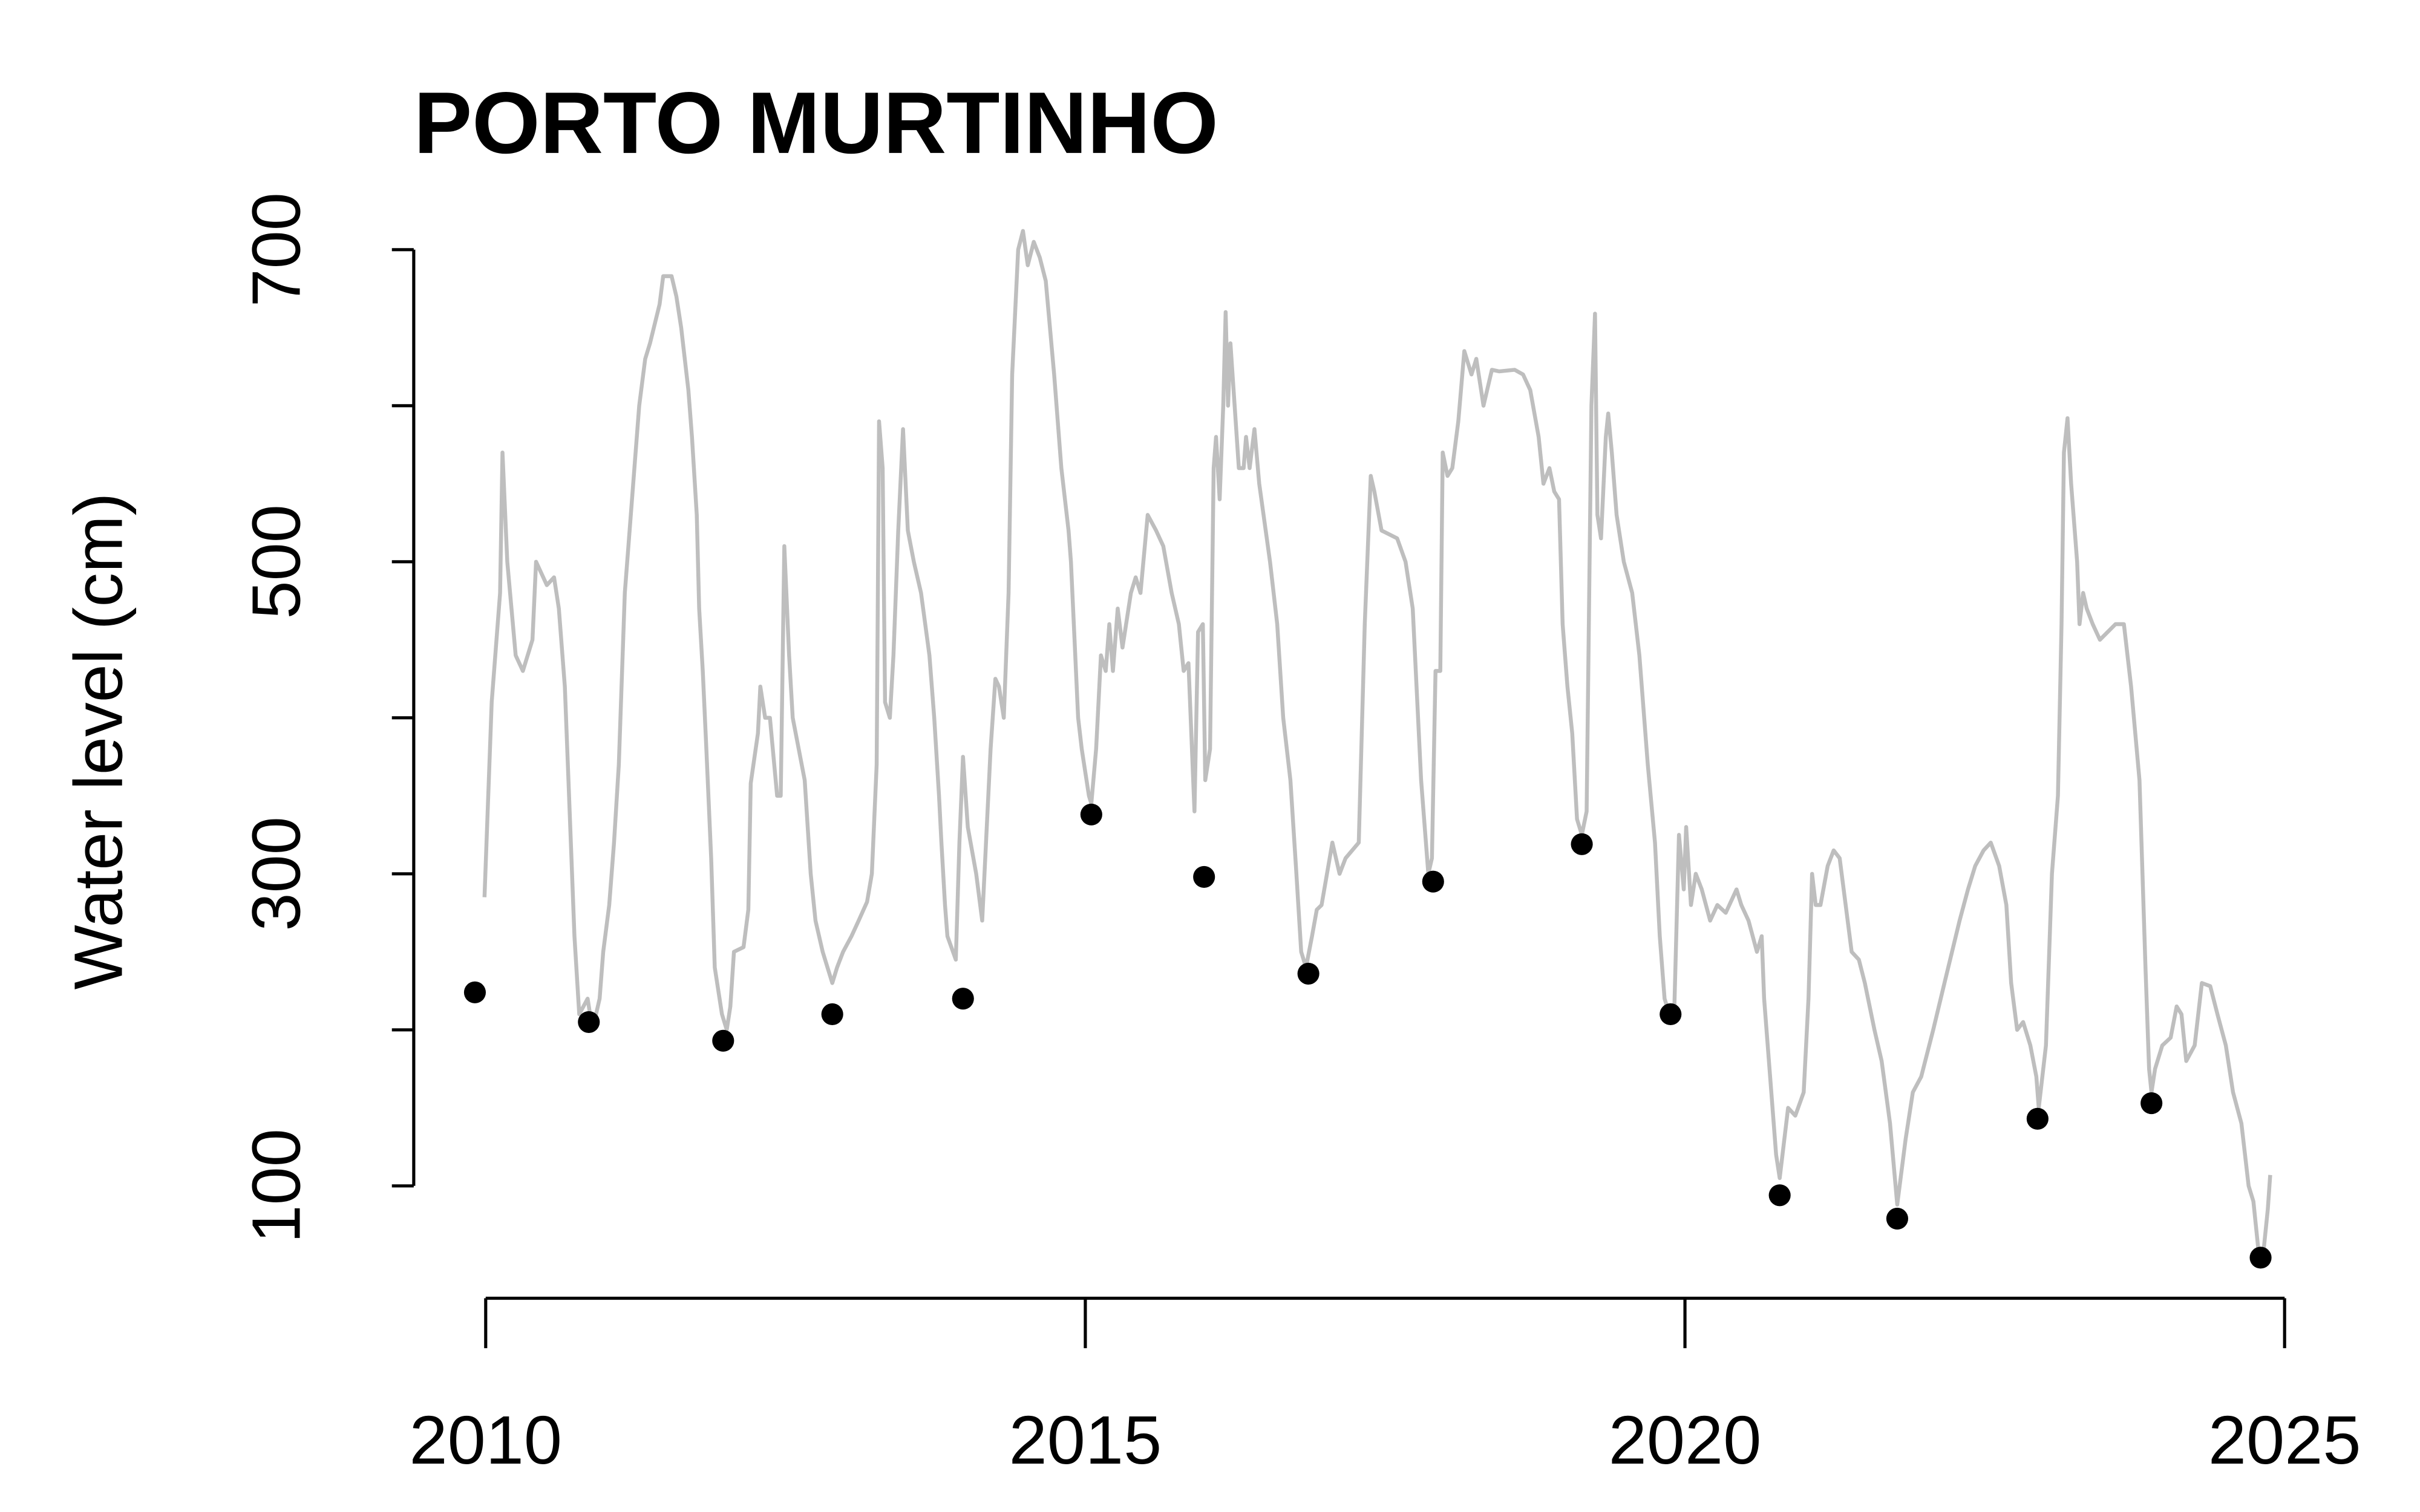 The width and height of the screenshot is (2420, 1512). Describe the element at coordinates (1685, 1440) in the screenshot. I see `x-tick-label: 2020` at that location.